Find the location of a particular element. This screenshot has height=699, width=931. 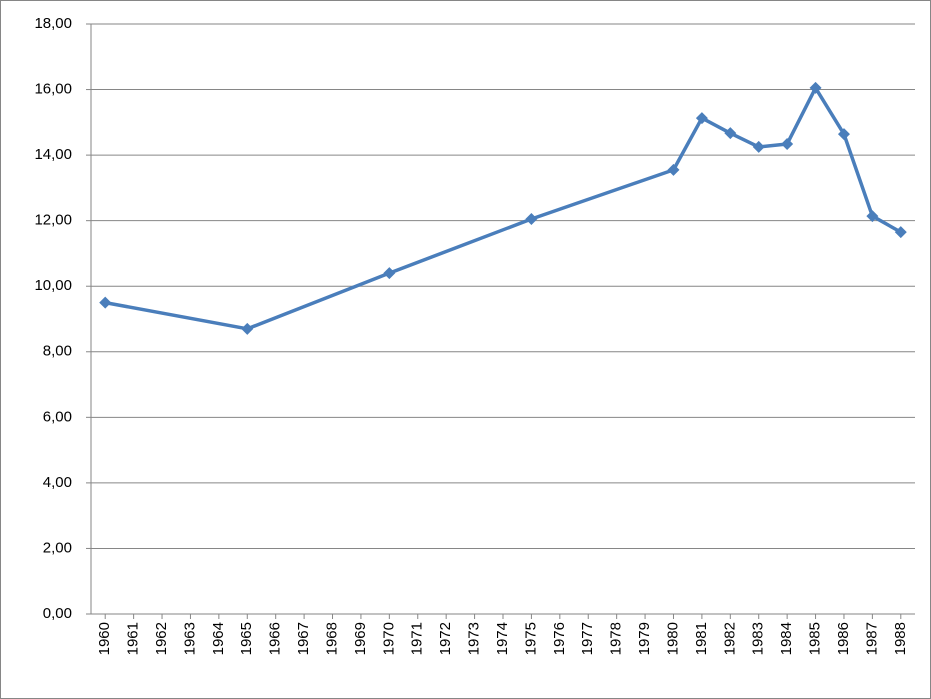

x-tick-label: 1970 is located at coordinates (388, 638).